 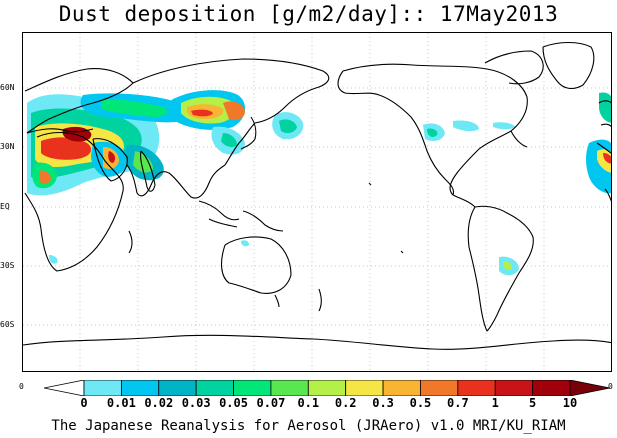 I want to click on colorbar-left-triangle, so click(x=64, y=388).